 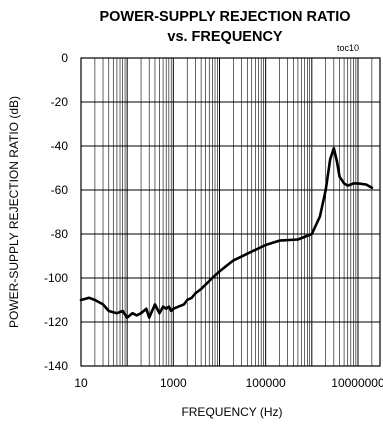 I want to click on y-tick-label: -20, so click(x=60, y=102).